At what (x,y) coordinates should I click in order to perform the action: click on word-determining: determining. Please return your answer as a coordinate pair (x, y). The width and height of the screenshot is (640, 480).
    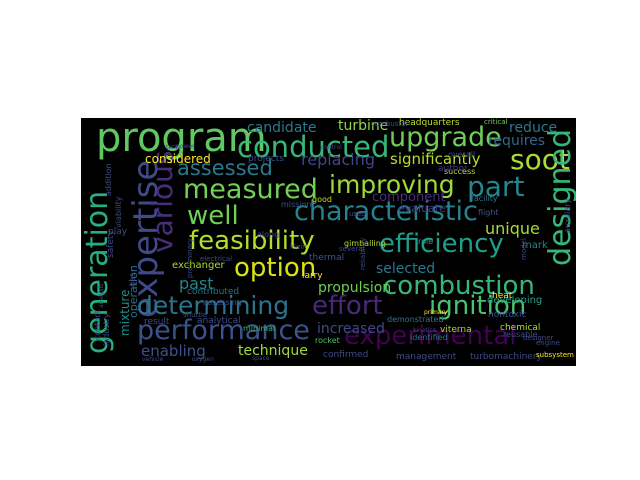
    Looking at the image, I should click on (213, 305).